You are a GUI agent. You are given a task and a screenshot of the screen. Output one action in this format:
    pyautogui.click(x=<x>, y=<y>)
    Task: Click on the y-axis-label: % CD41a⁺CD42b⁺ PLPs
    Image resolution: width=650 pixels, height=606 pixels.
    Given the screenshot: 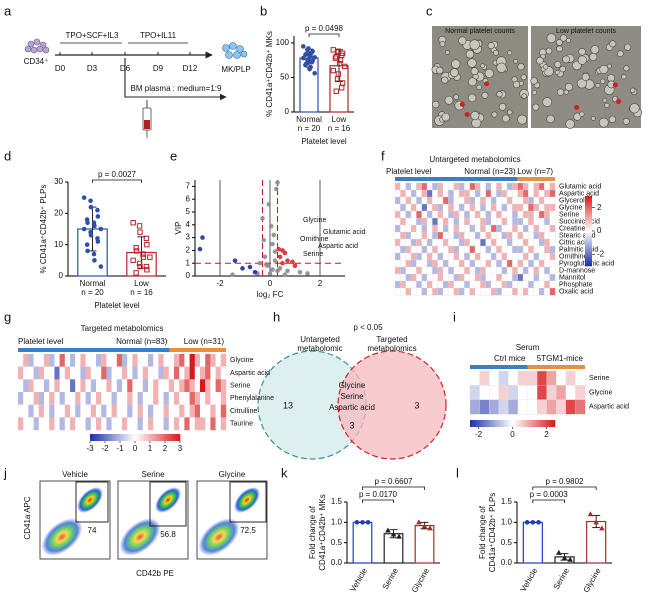 What is the action you would take?
    pyautogui.click(x=43, y=229)
    